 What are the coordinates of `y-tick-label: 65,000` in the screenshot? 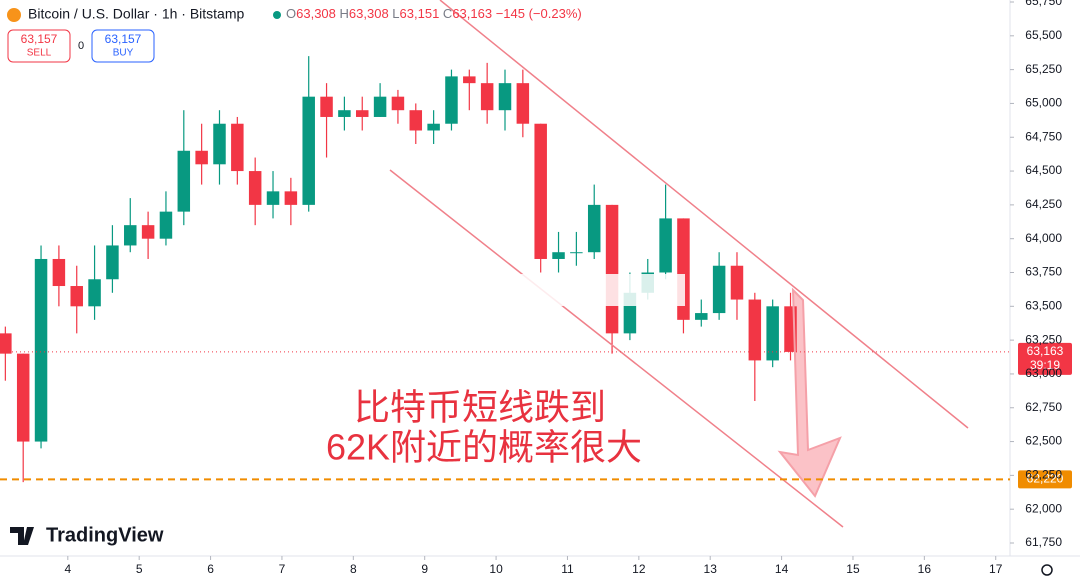 It's located at (1043, 103).